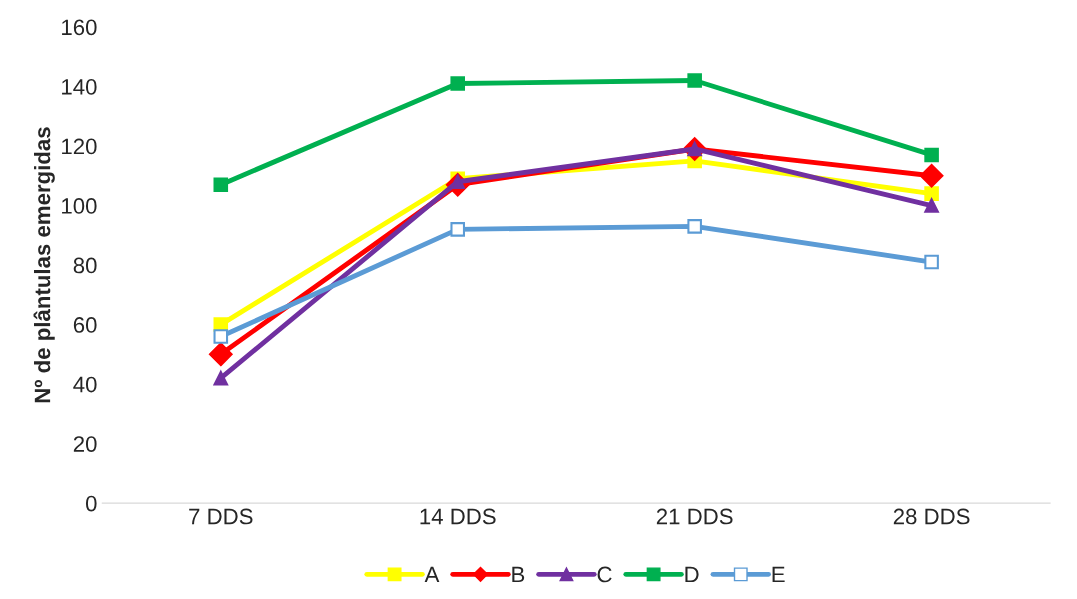 The width and height of the screenshot is (1077, 599). Describe the element at coordinates (432, 574) in the screenshot. I see `legend-label: A` at that location.